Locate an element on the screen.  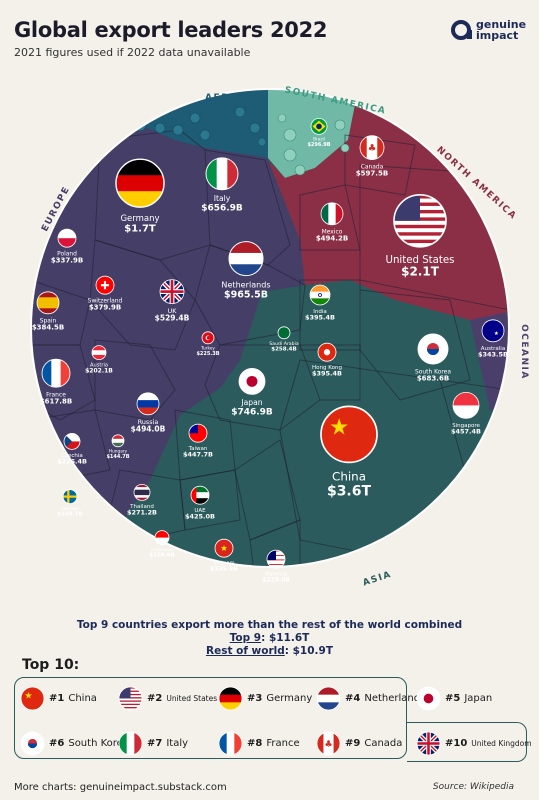
top10-country: France is located at coordinates (283, 743).